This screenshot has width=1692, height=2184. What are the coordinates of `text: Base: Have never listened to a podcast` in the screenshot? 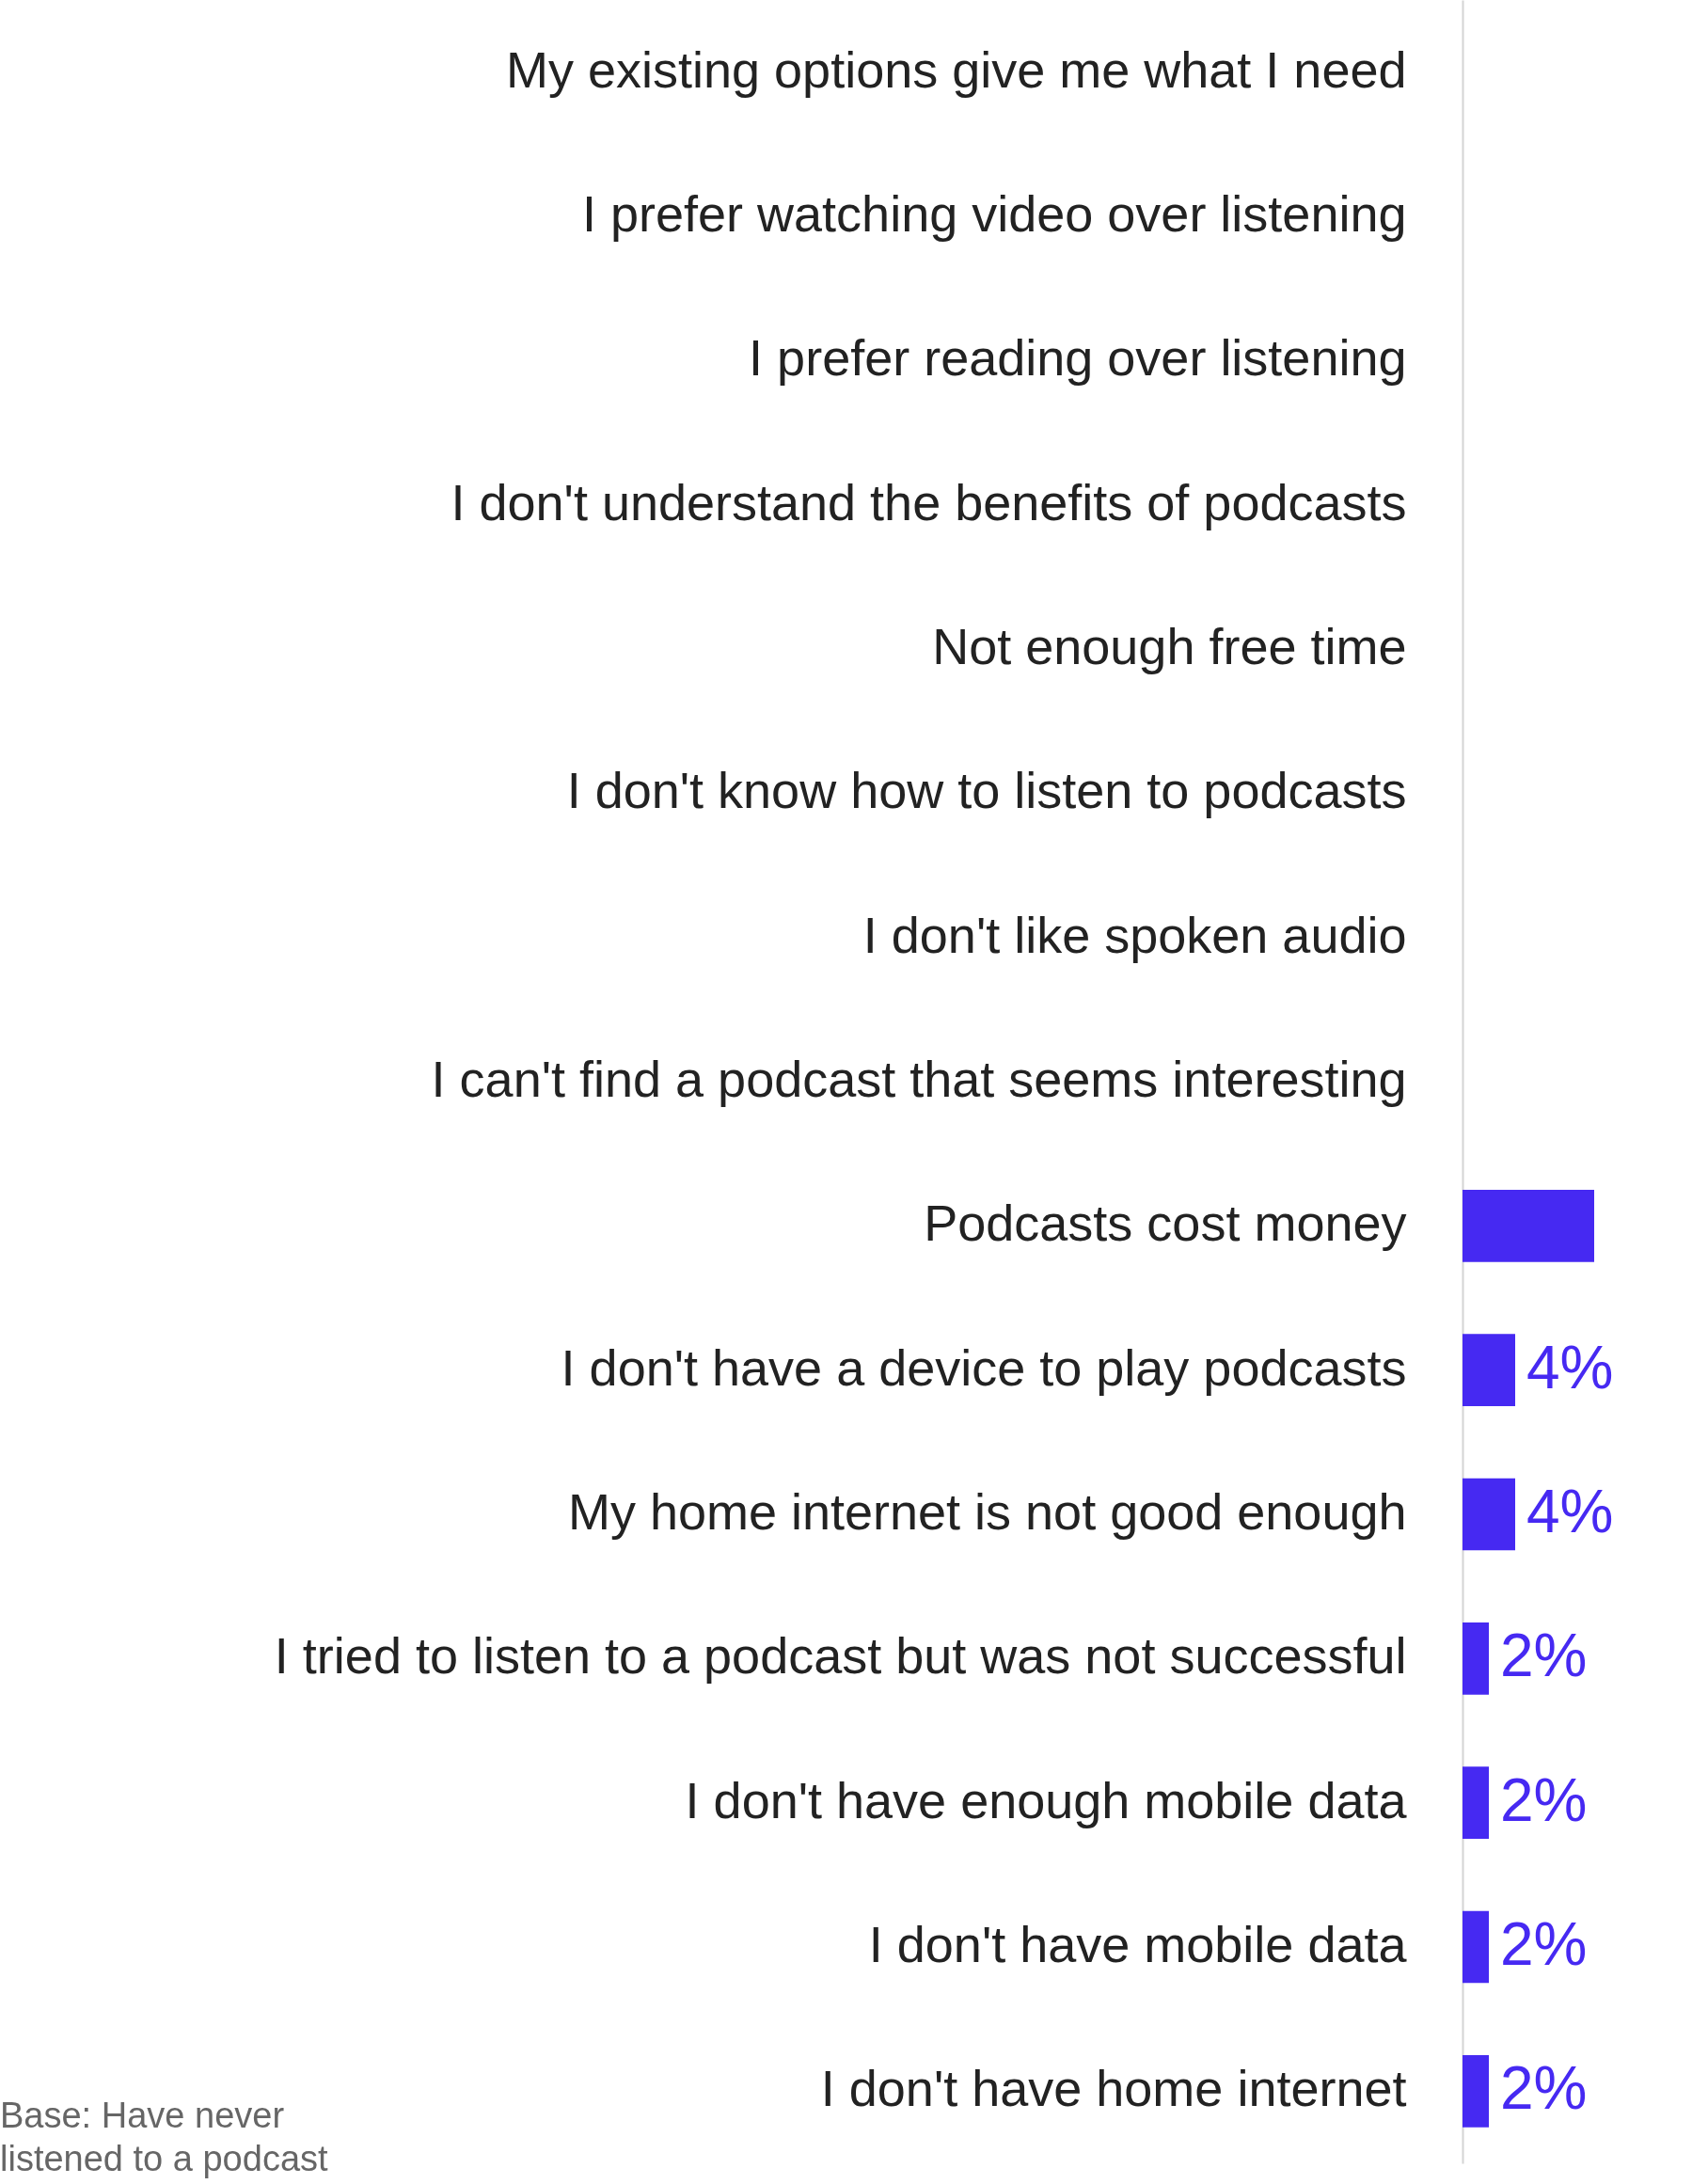 It's located at (165, 2137).